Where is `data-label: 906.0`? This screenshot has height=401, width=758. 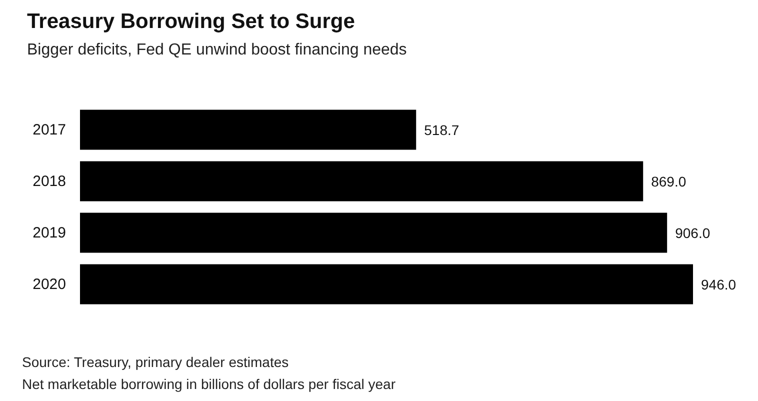 data-label: 906.0 is located at coordinates (692, 232).